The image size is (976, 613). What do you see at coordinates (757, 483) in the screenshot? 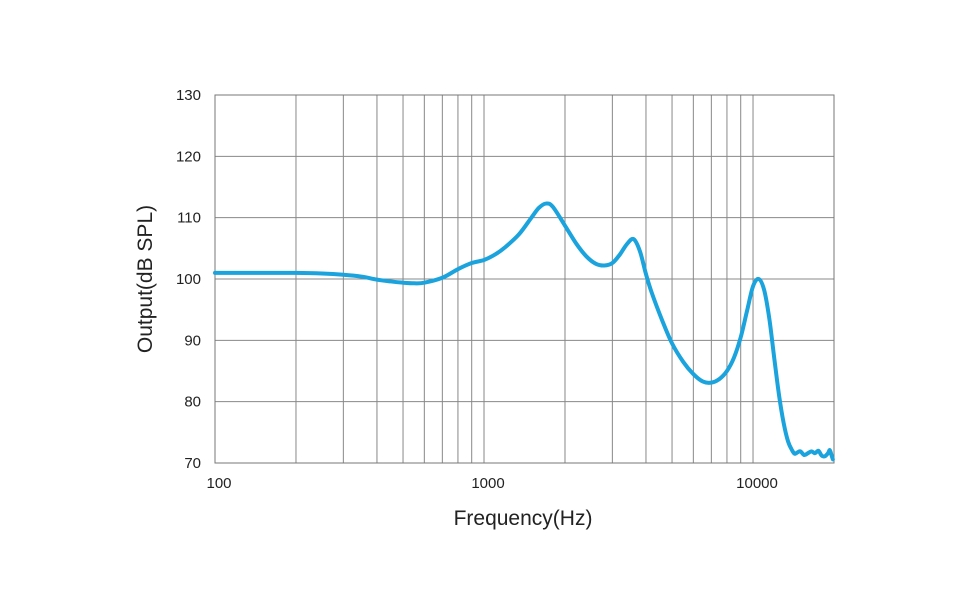
I see `x-tick-label: 10000` at bounding box center [757, 483].